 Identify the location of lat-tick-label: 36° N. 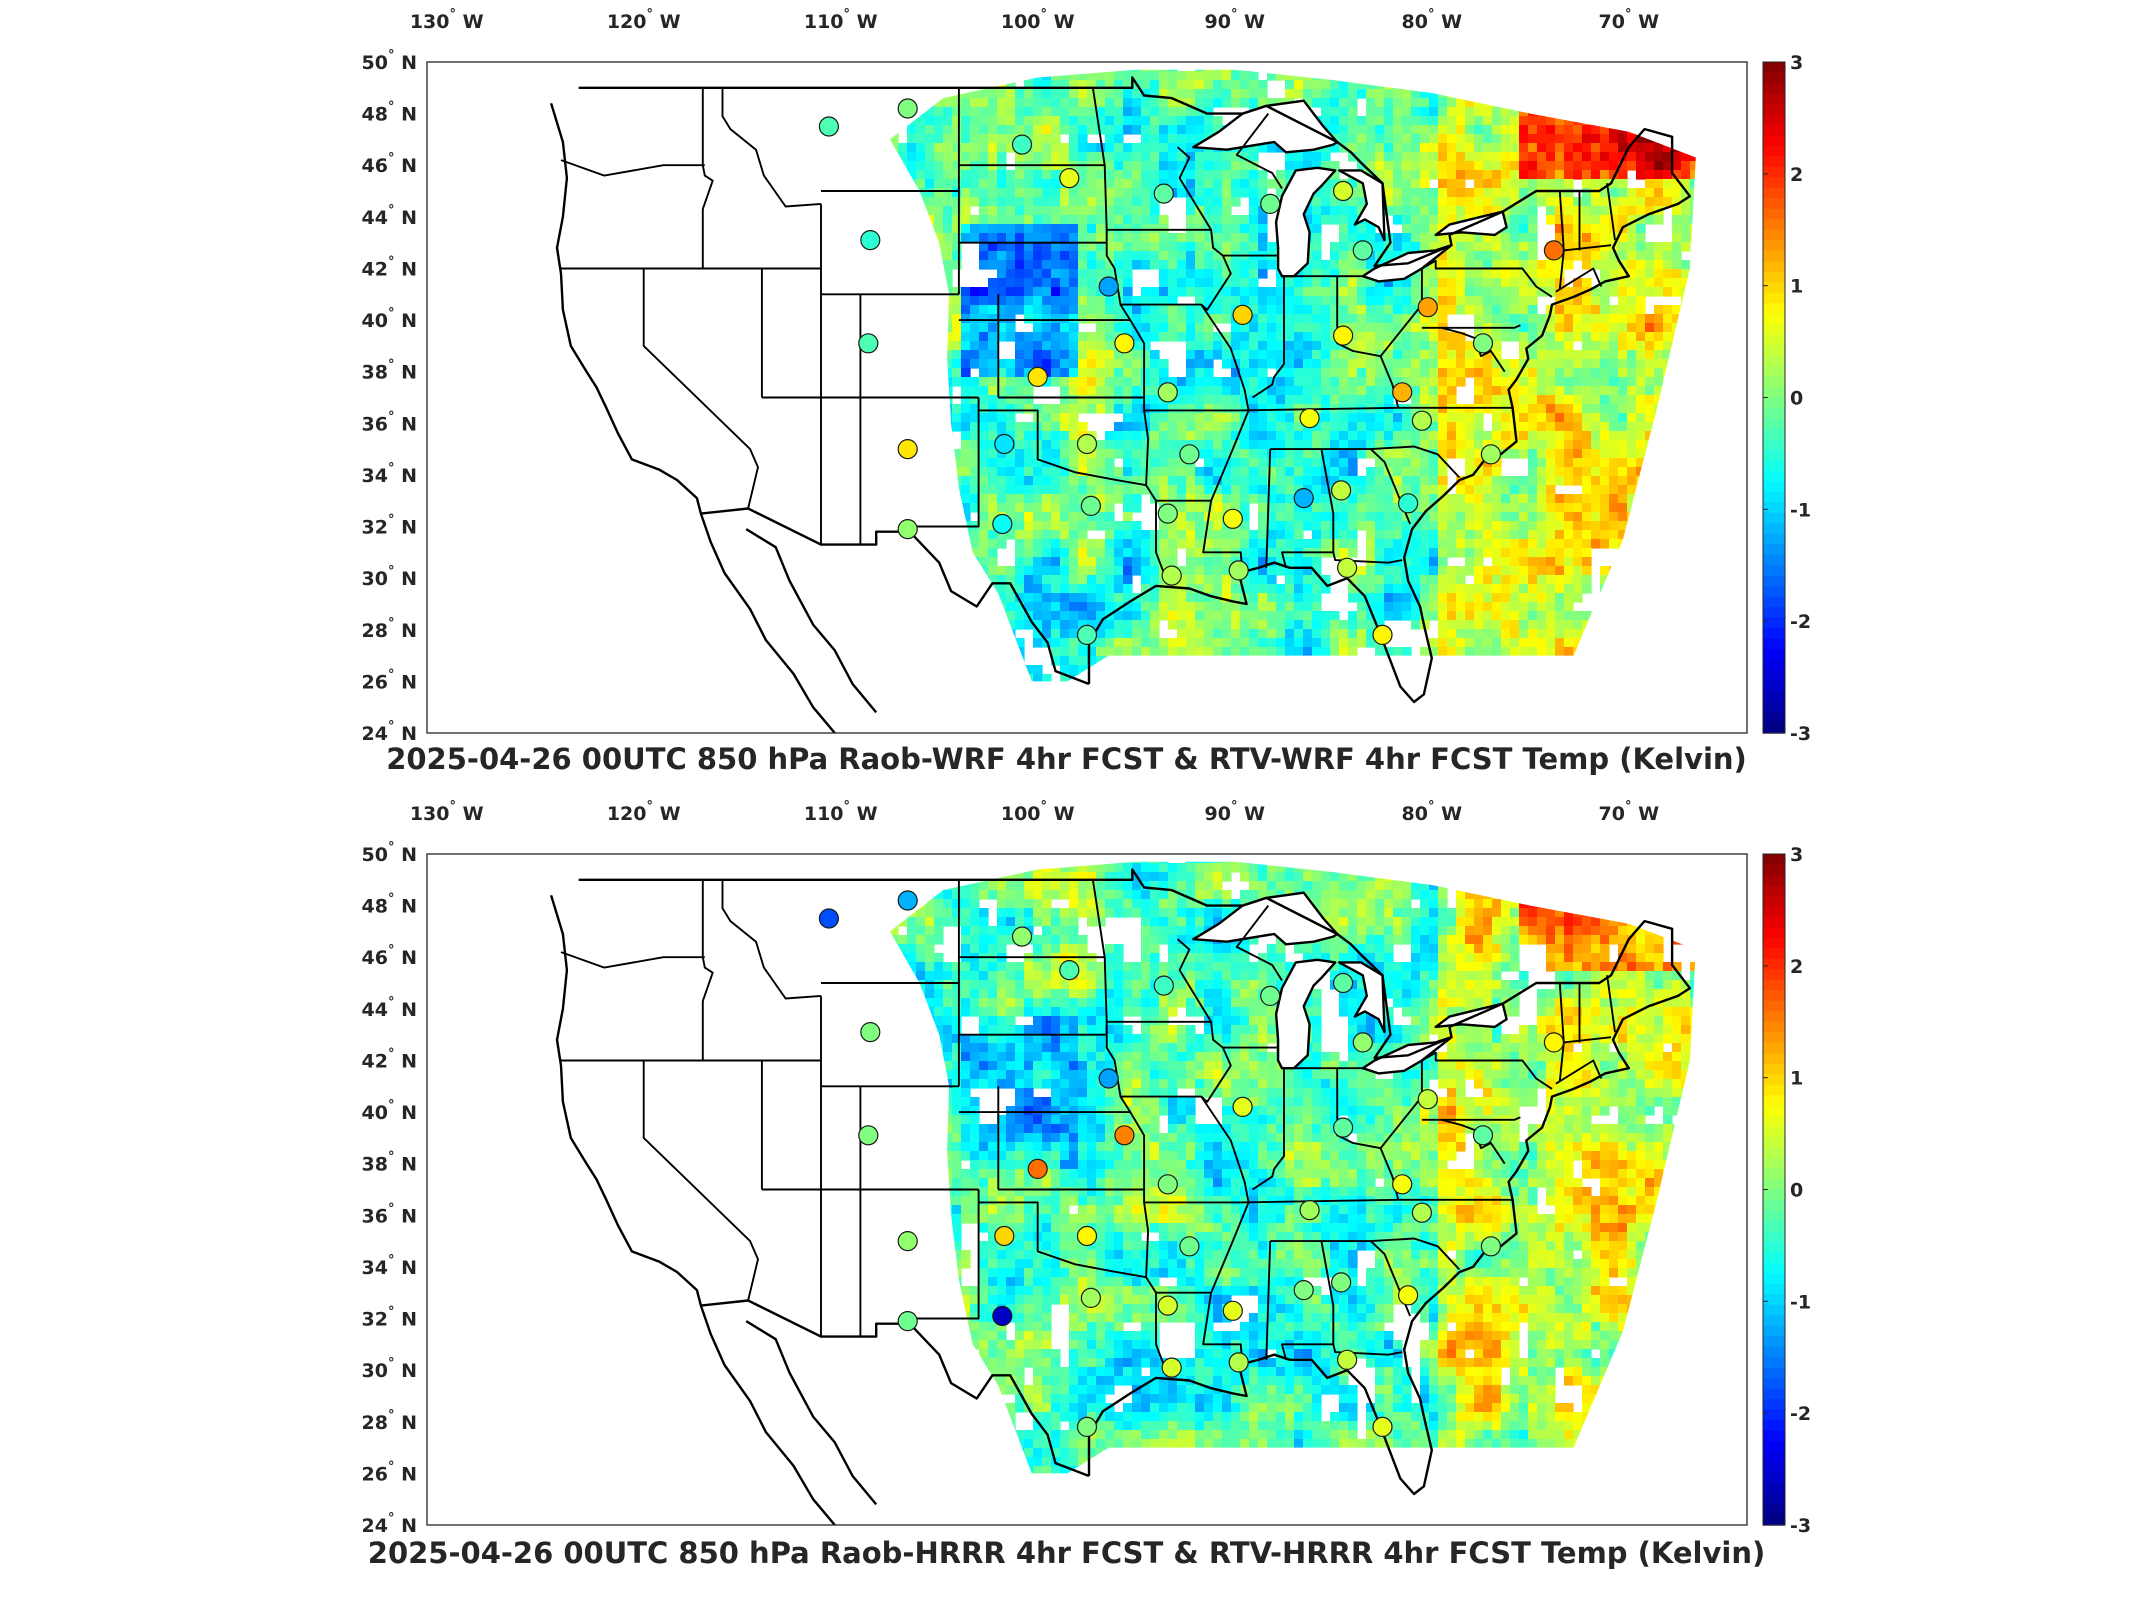
(389, 1214).